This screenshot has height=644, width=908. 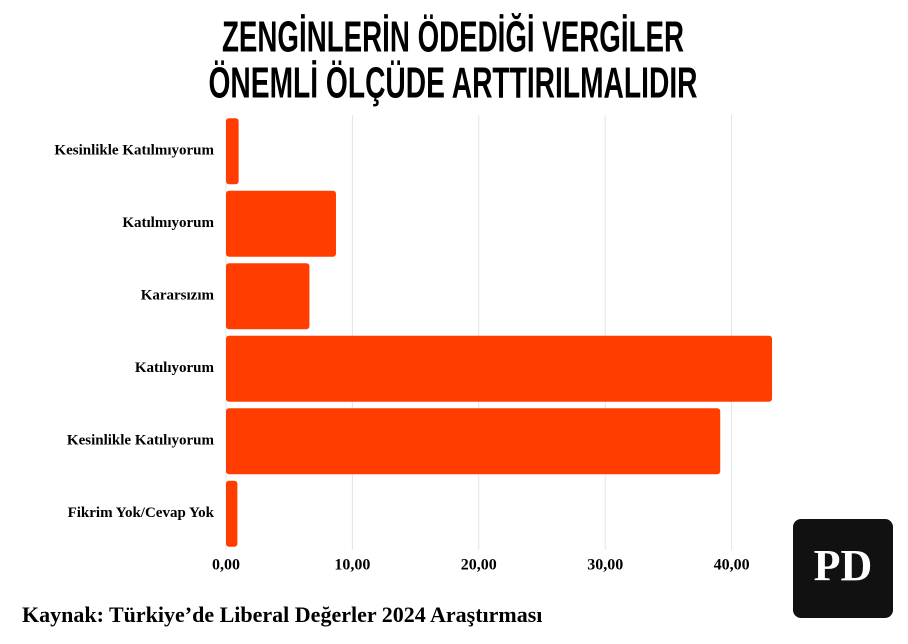 What do you see at coordinates (178, 296) in the screenshot?
I see `y-tick-label: Kararsızım` at bounding box center [178, 296].